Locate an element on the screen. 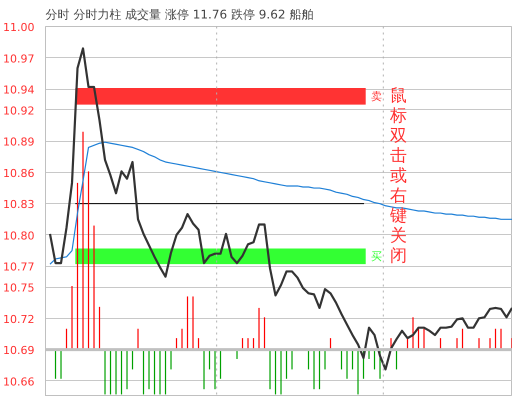 This screenshot has height=396, width=512. y-tick-label: 10.80 is located at coordinates (19, 235).